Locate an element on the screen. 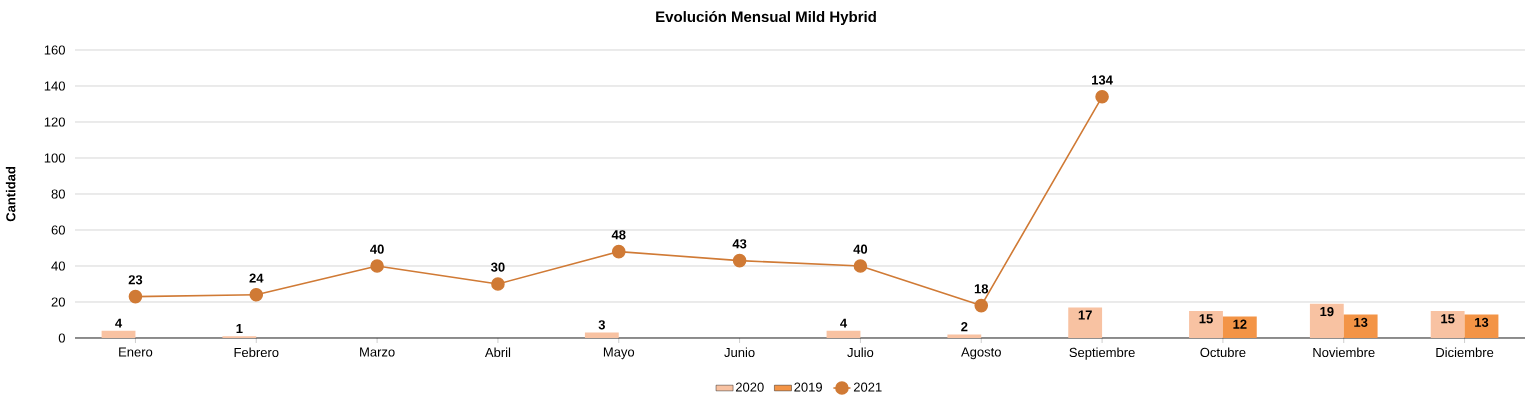 The height and width of the screenshot is (401, 1533). data-label: 18 is located at coordinates (981, 289).